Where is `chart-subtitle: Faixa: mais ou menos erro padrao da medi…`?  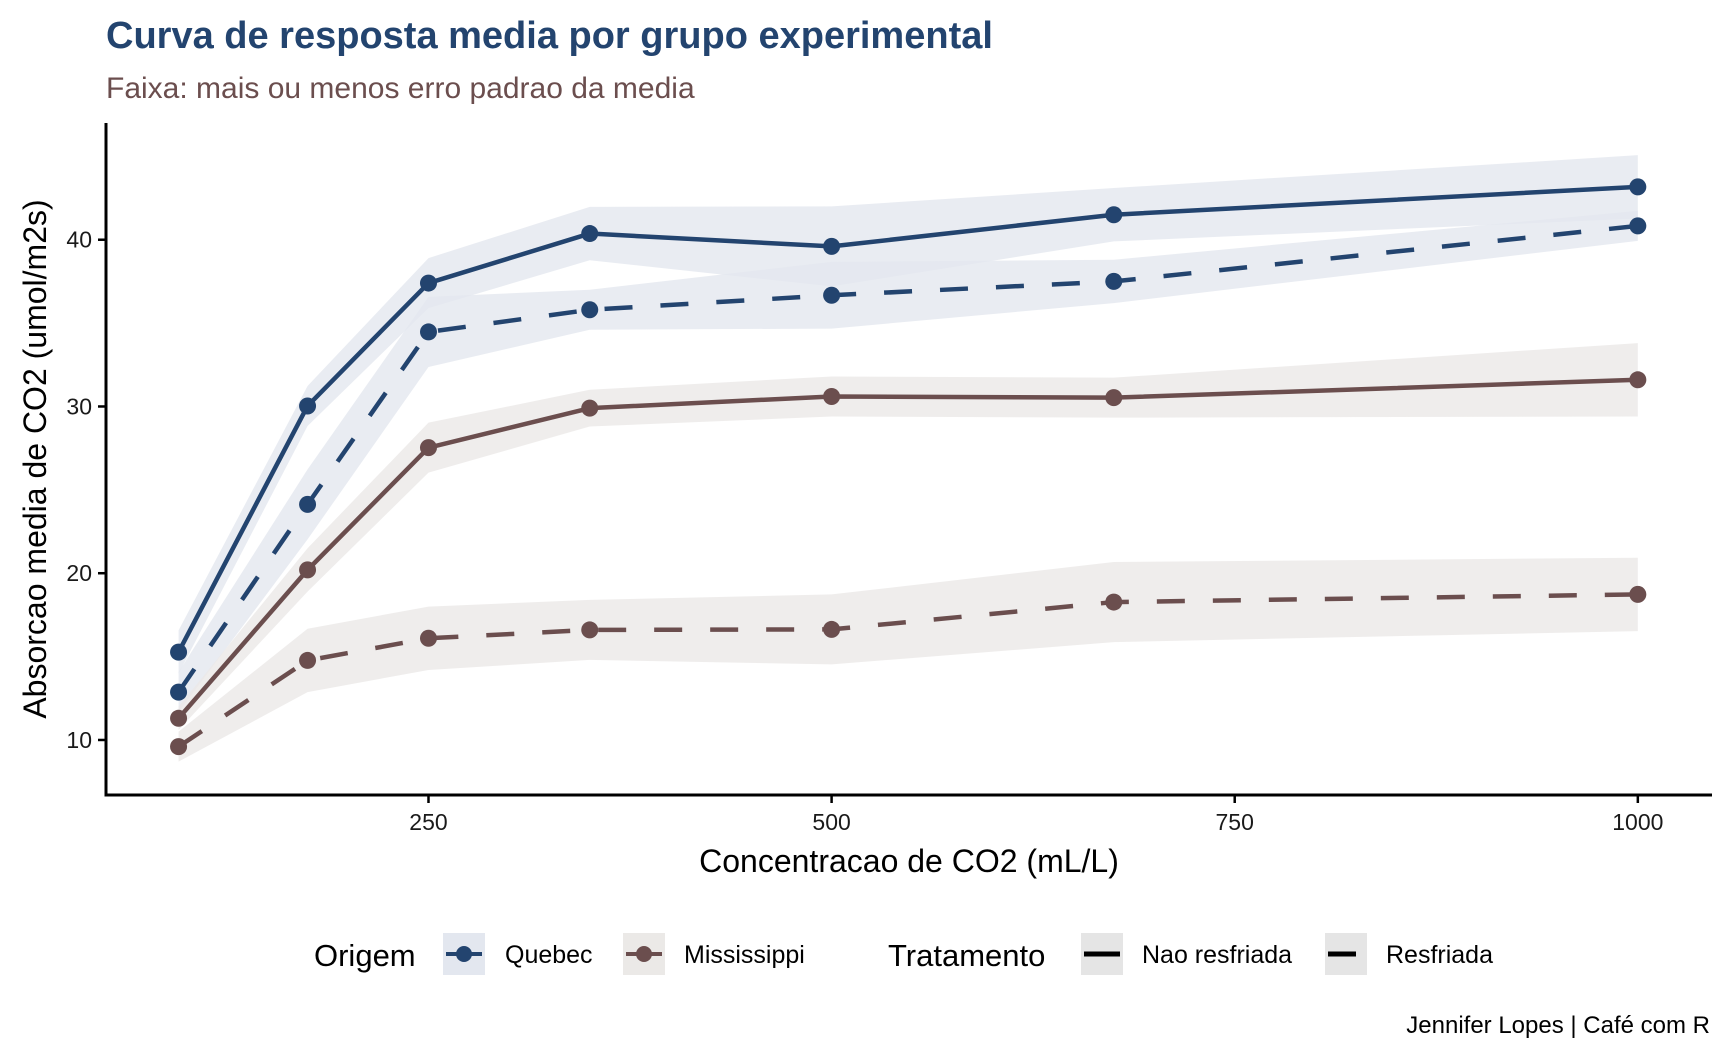
chart-subtitle: Faixa: mais ou menos erro padrao da medi… is located at coordinates (400, 88).